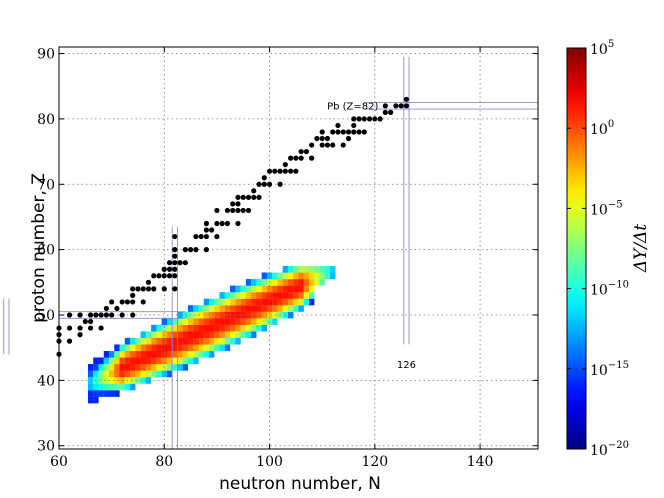 Image resolution: width=664 pixels, height=498 pixels. I want to click on heatmap-layer, so click(211, 334).